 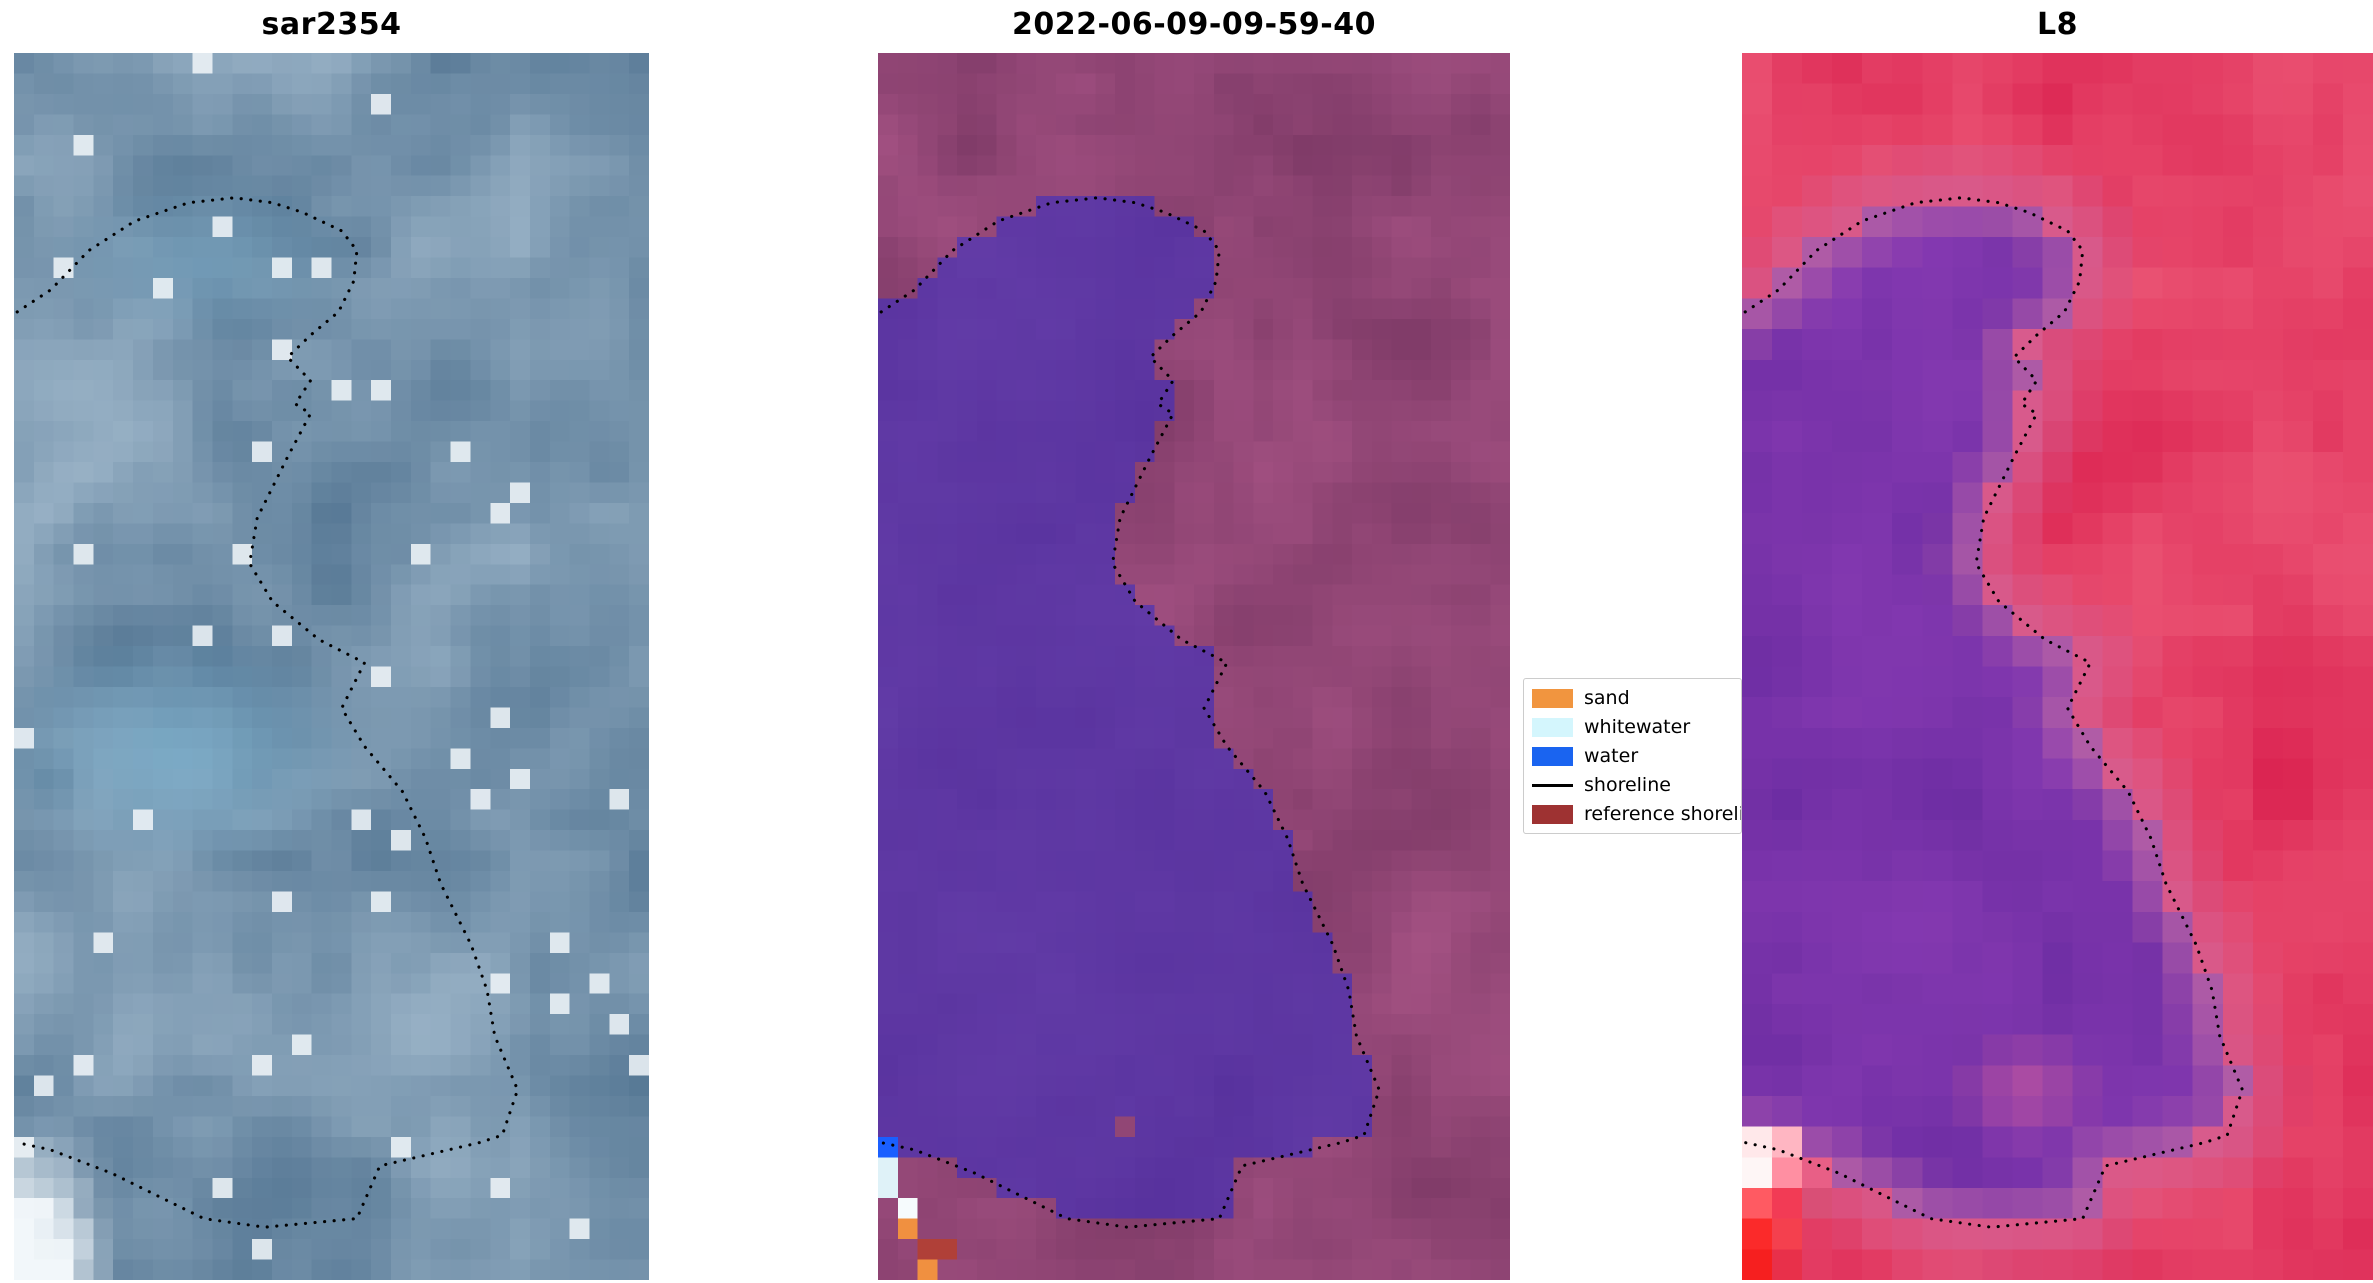 I want to click on legend-item-water: water, so click(x=1636, y=756).